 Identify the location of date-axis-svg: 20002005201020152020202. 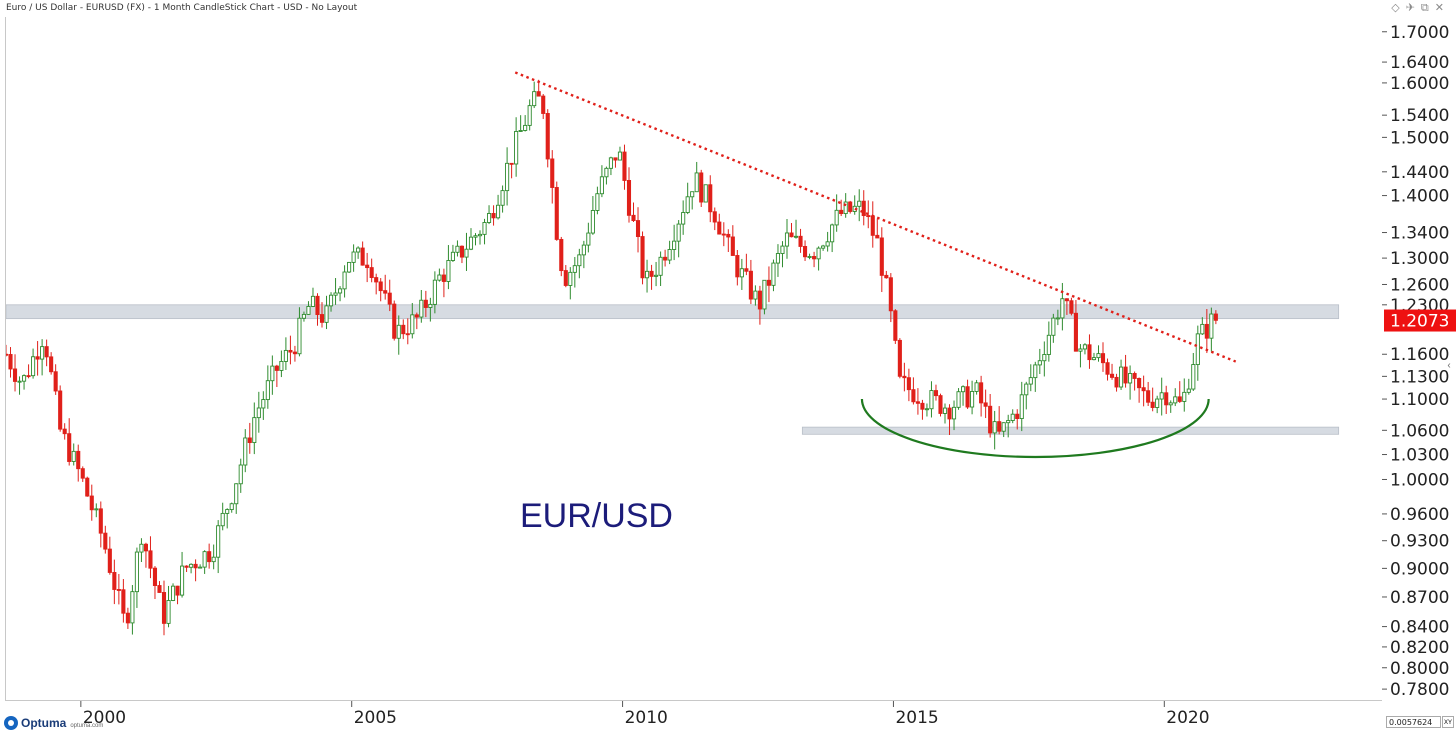
(768, 714).